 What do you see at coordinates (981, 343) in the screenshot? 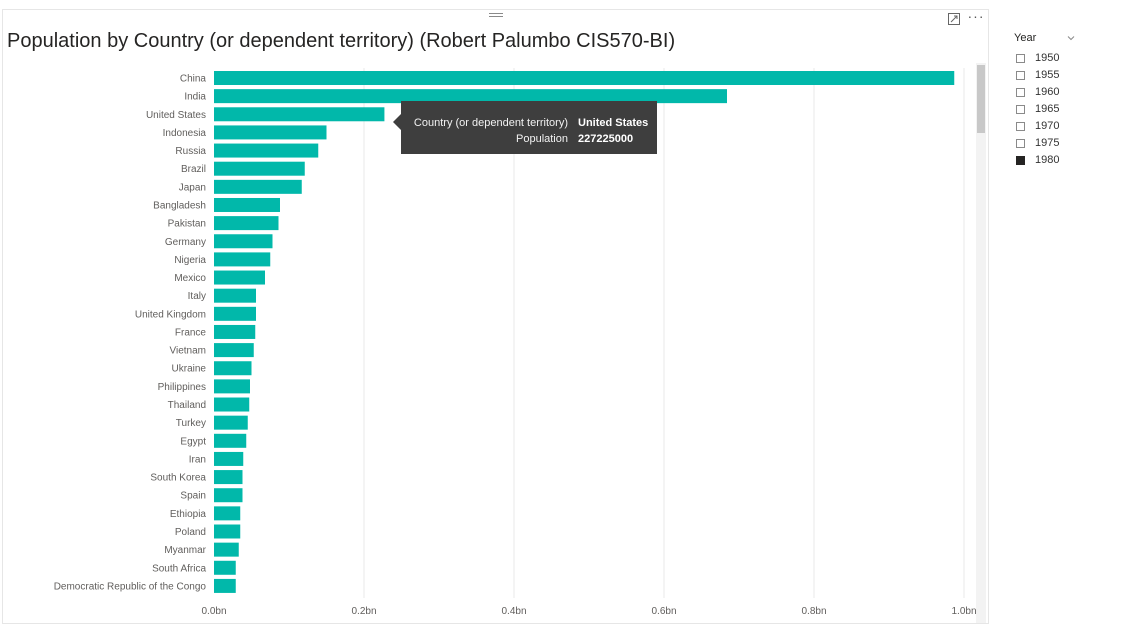
I see `chart-scrollbar-track` at bounding box center [981, 343].